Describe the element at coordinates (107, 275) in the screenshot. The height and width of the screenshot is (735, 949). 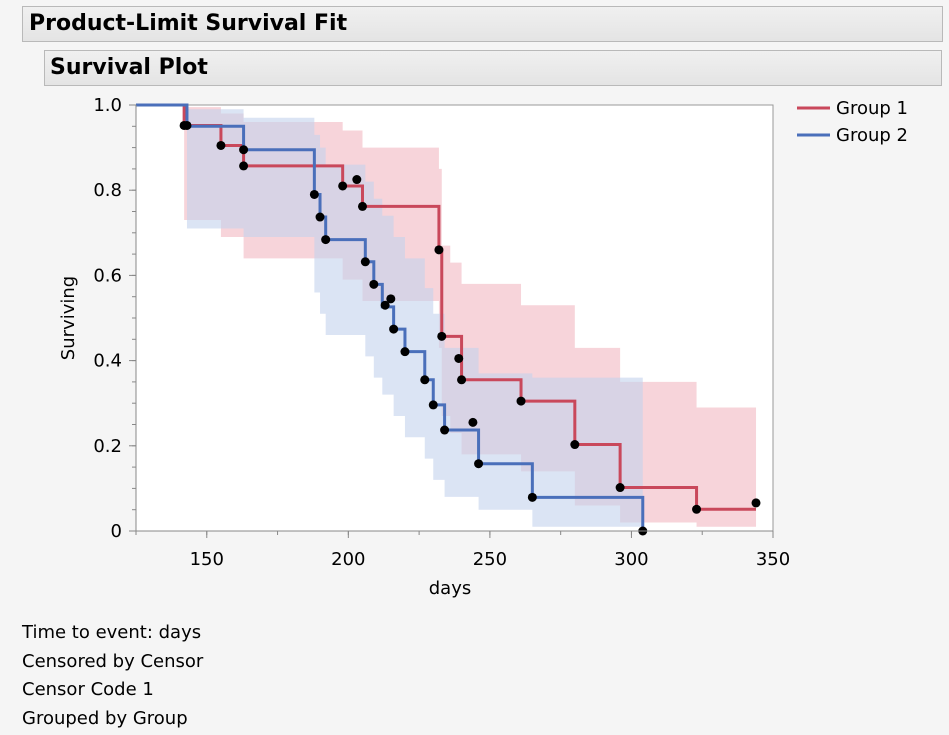
I see `y-tick-label: 0.6` at that location.